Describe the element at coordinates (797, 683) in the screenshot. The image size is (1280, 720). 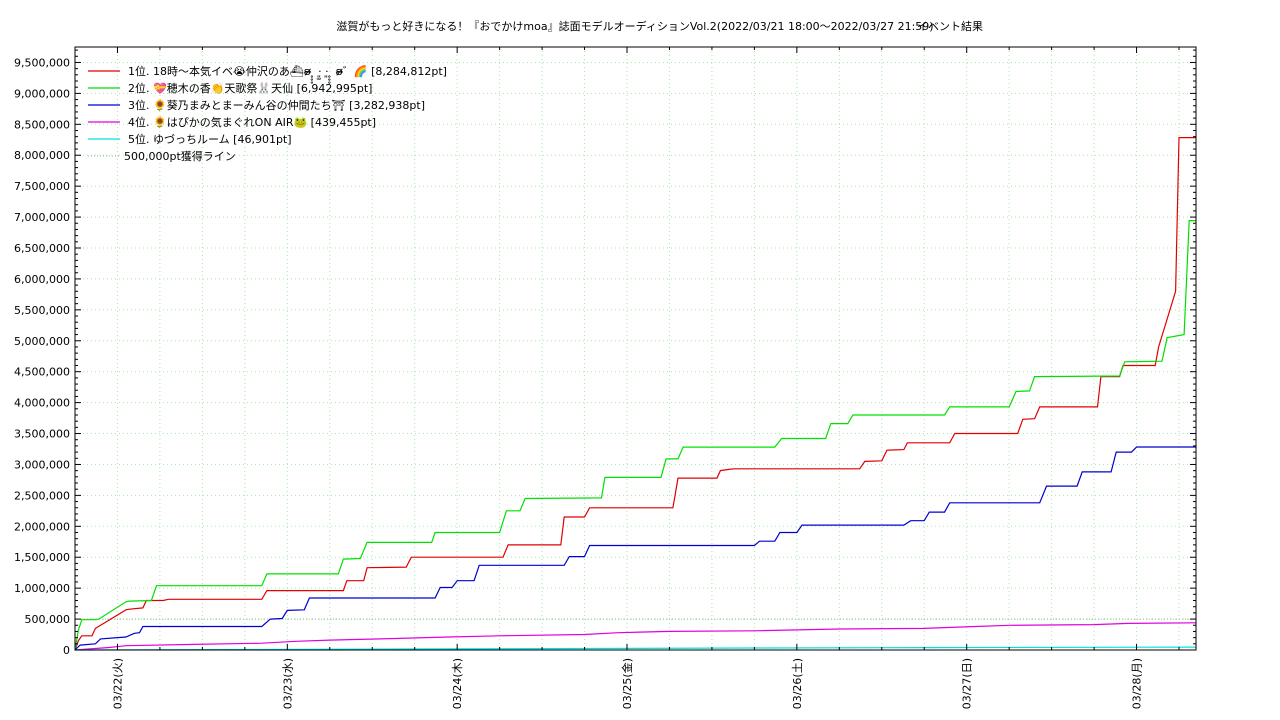
I see `x-tick-label: 03/26(土)` at that location.